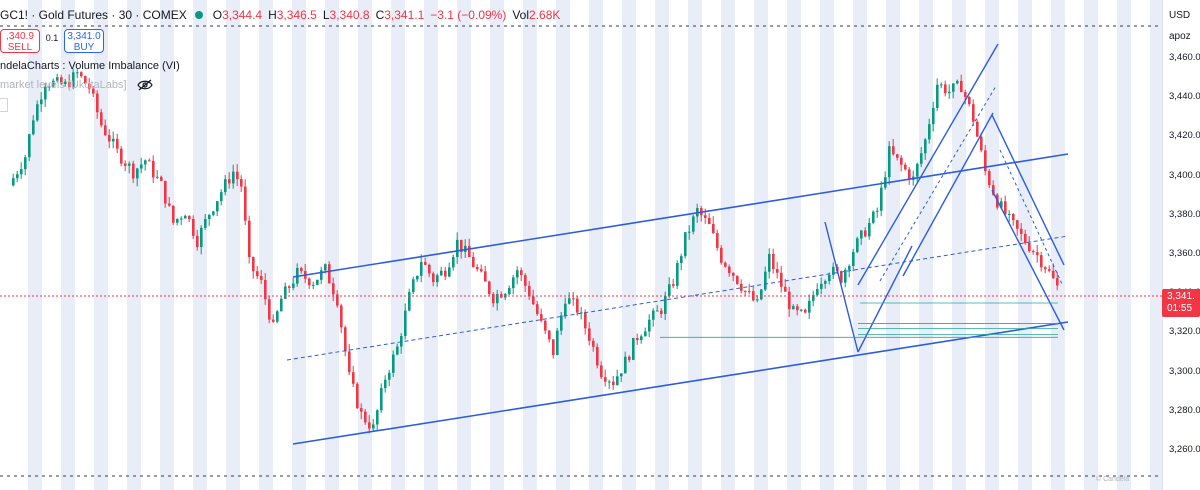  I want to click on bar-countdown: 01:55, so click(1180, 308).